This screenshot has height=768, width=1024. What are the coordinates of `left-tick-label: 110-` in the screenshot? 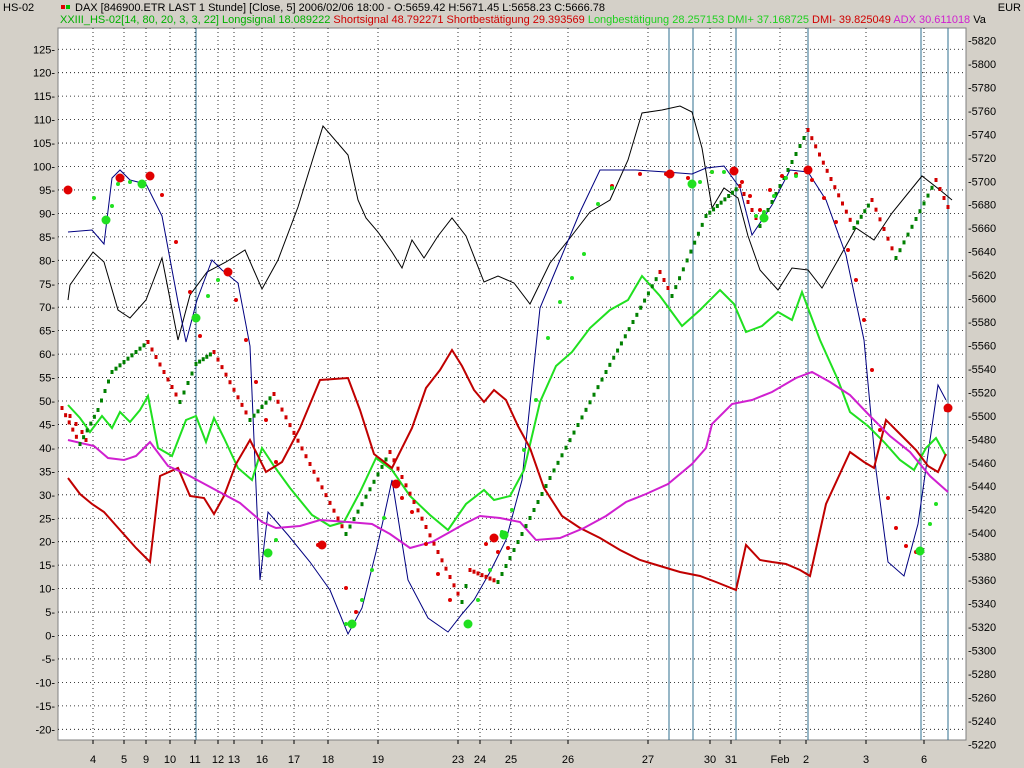 It's located at (45, 121).